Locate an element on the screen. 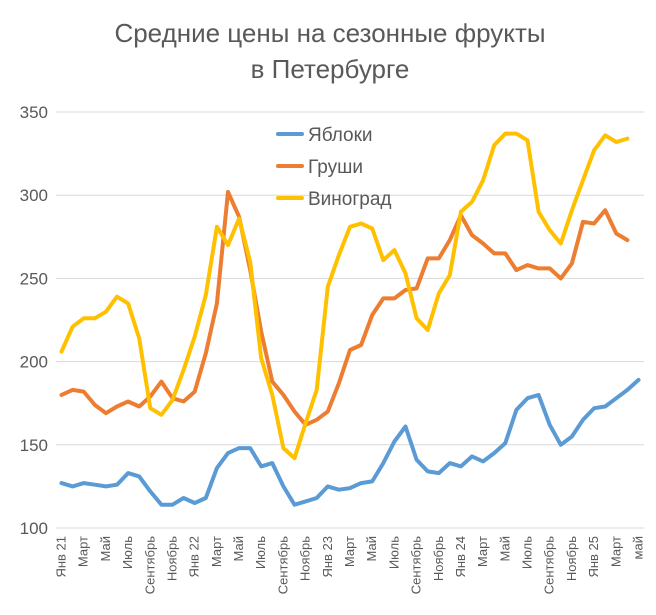 The height and width of the screenshot is (615, 656). chart-title: Средние цены на сезонные фрукты is located at coordinates (329, 33).